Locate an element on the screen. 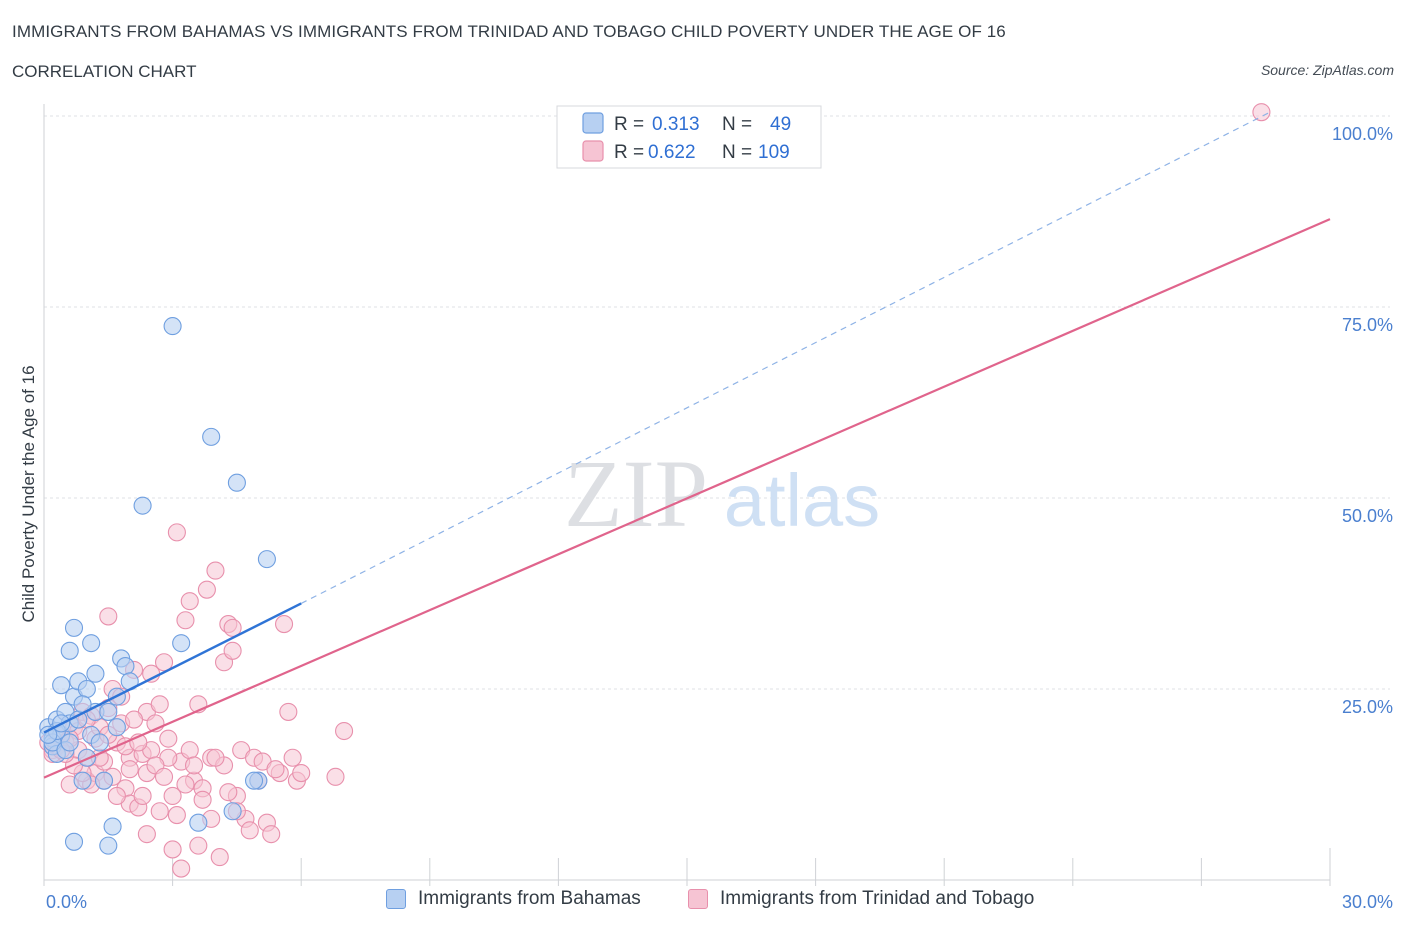 The width and height of the screenshot is (1406, 930). legend-n-value-2: 109 is located at coordinates (774, 152).